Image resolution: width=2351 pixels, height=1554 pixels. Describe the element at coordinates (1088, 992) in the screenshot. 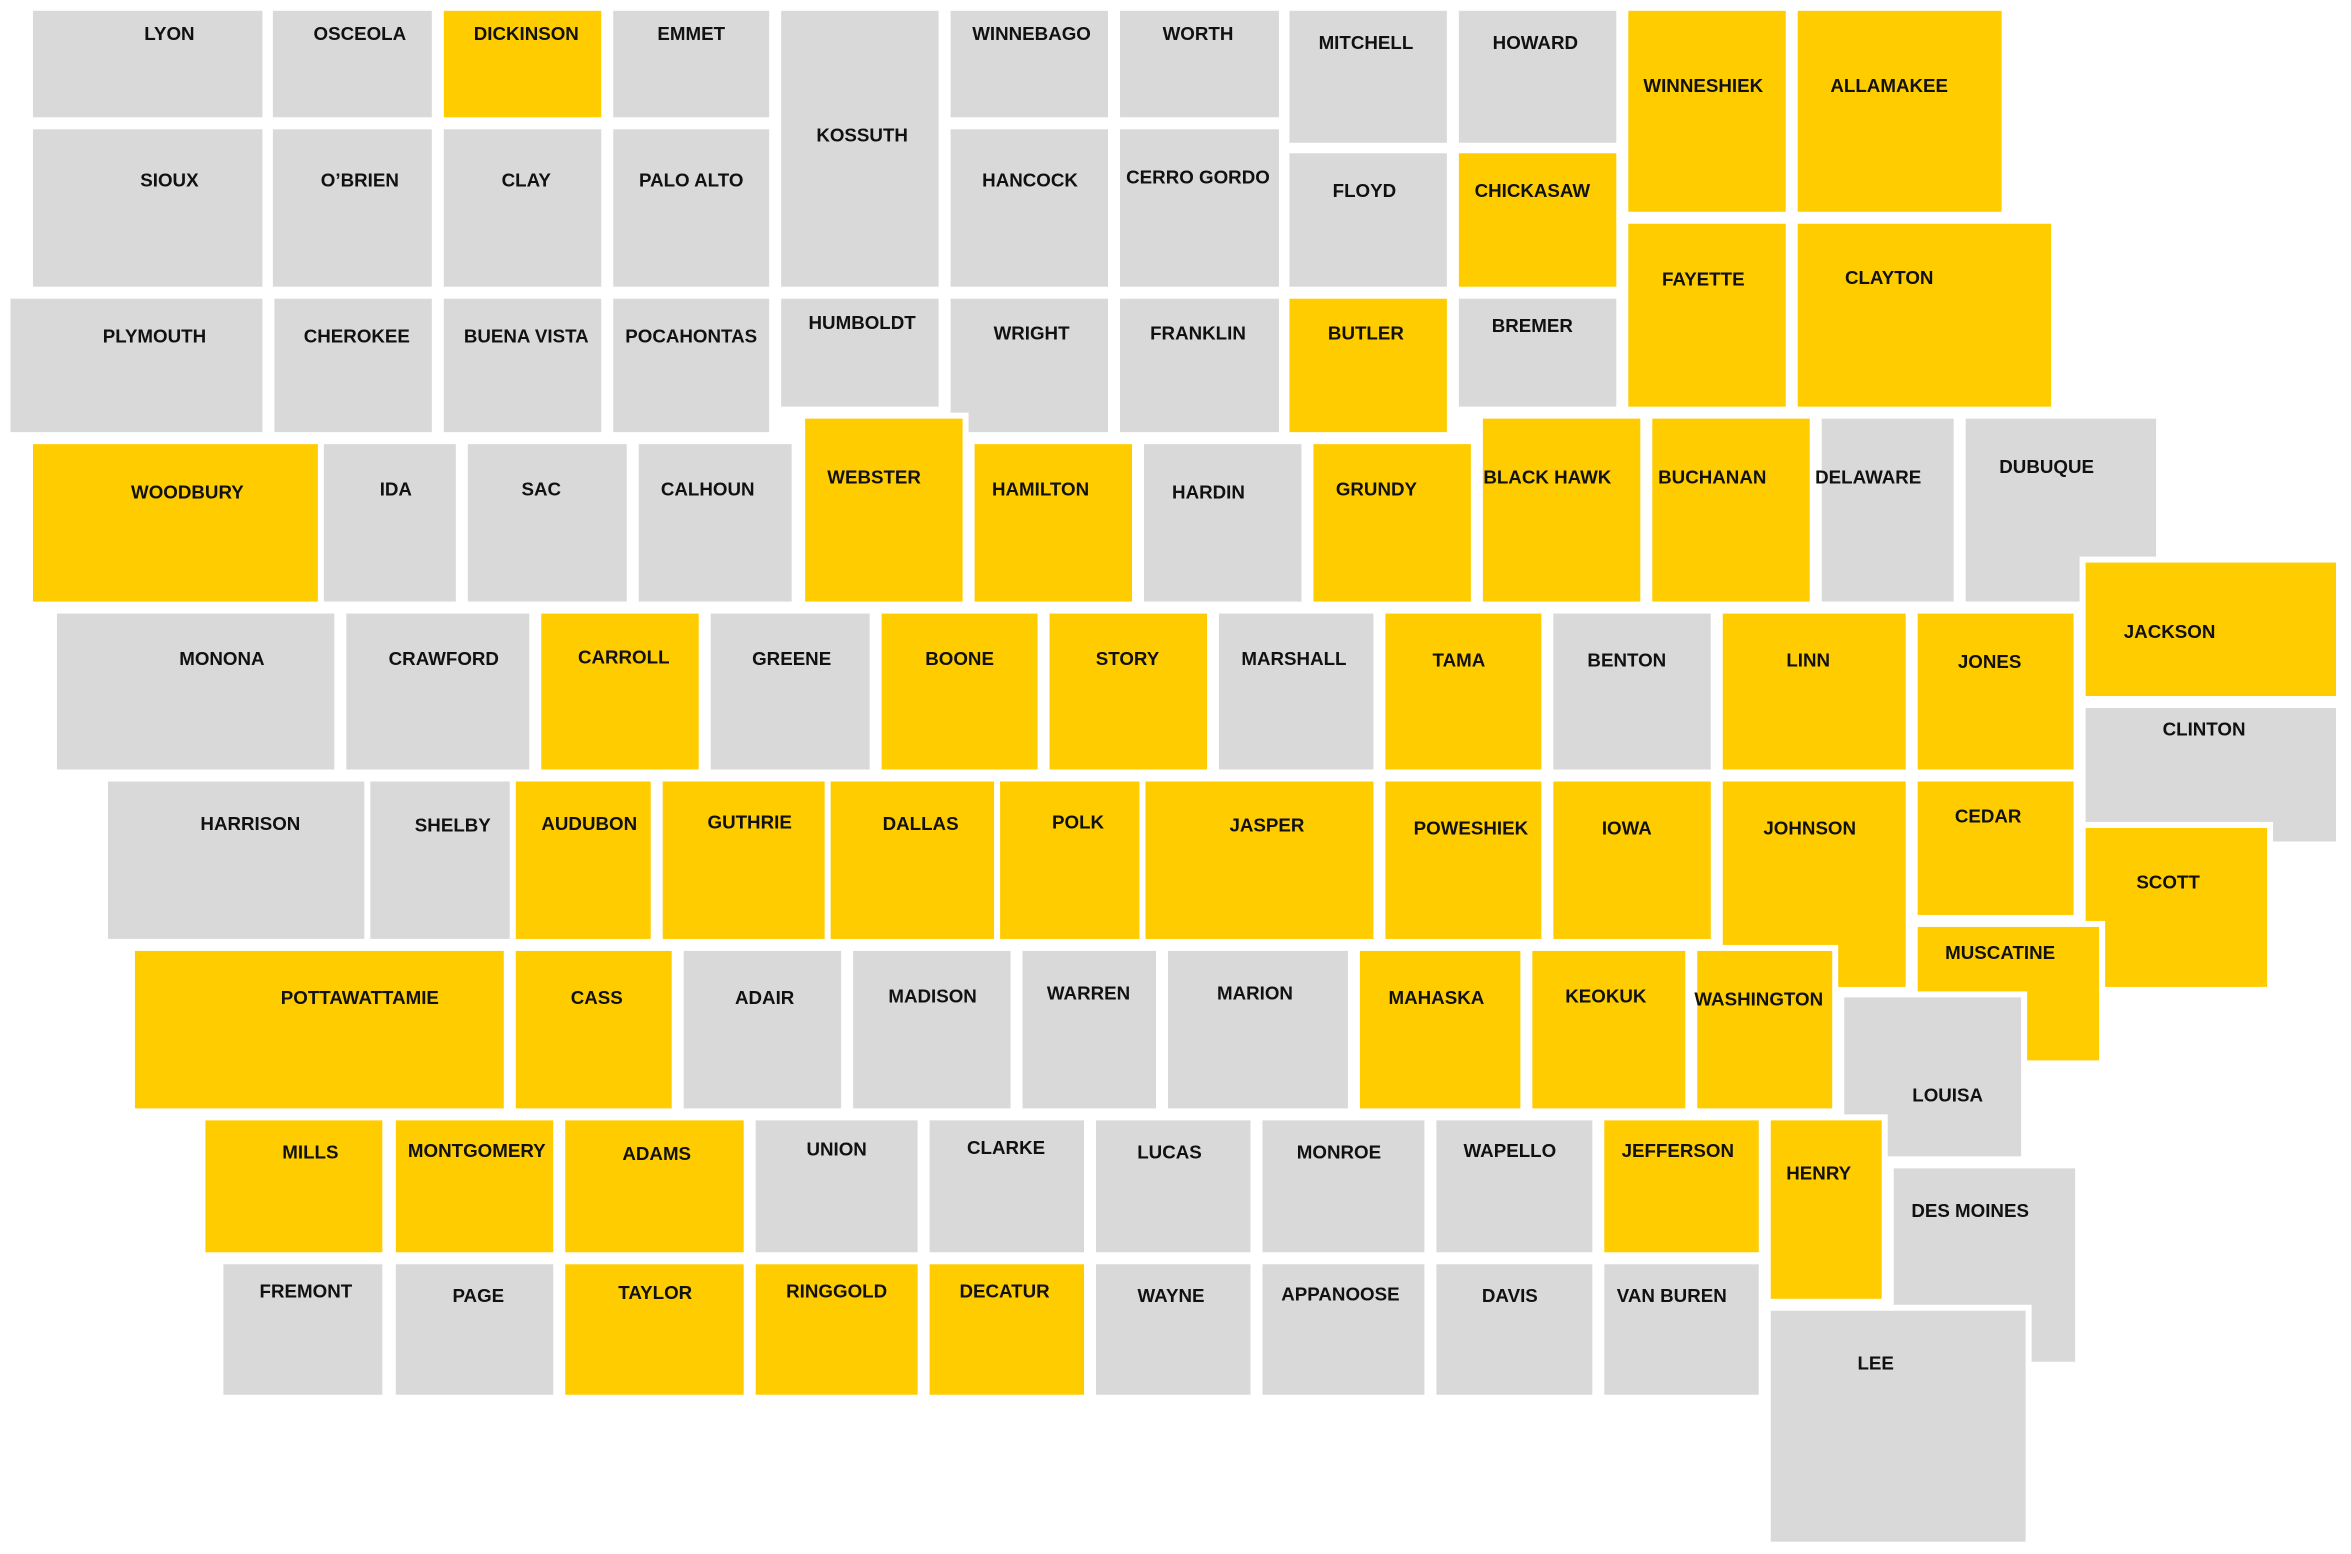

I see `county-label: WARREN` at that location.